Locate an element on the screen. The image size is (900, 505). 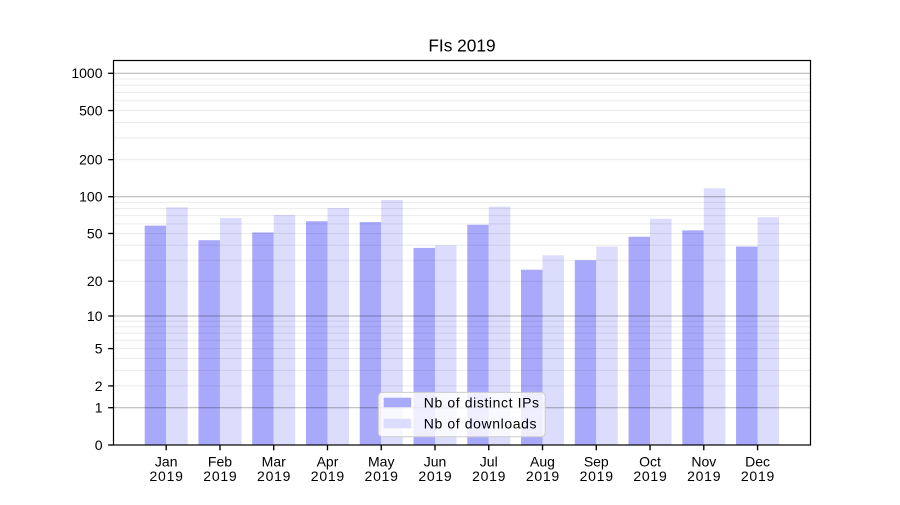
svg-text: Jan is located at coordinates (166, 461).